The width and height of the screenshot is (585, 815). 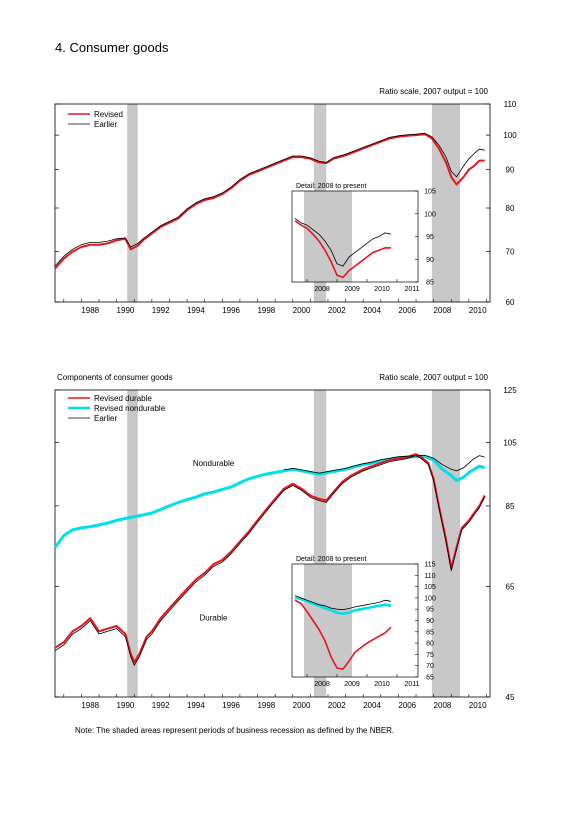 What do you see at coordinates (112, 47) in the screenshot?
I see `page-title: 4. Consumer goods` at bounding box center [112, 47].